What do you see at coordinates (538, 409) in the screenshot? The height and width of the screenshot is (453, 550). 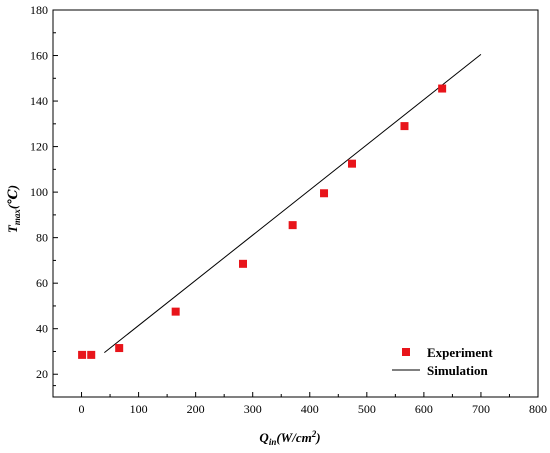 I see `x-tick-label: 800` at bounding box center [538, 409].